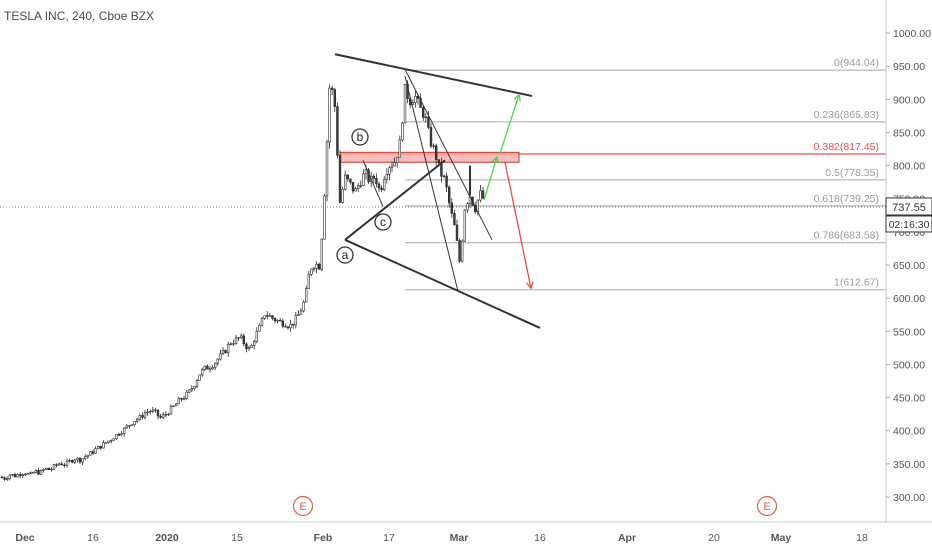  What do you see at coordinates (909, 399) in the screenshot?
I see `y-tick-label: 450.00` at bounding box center [909, 399].